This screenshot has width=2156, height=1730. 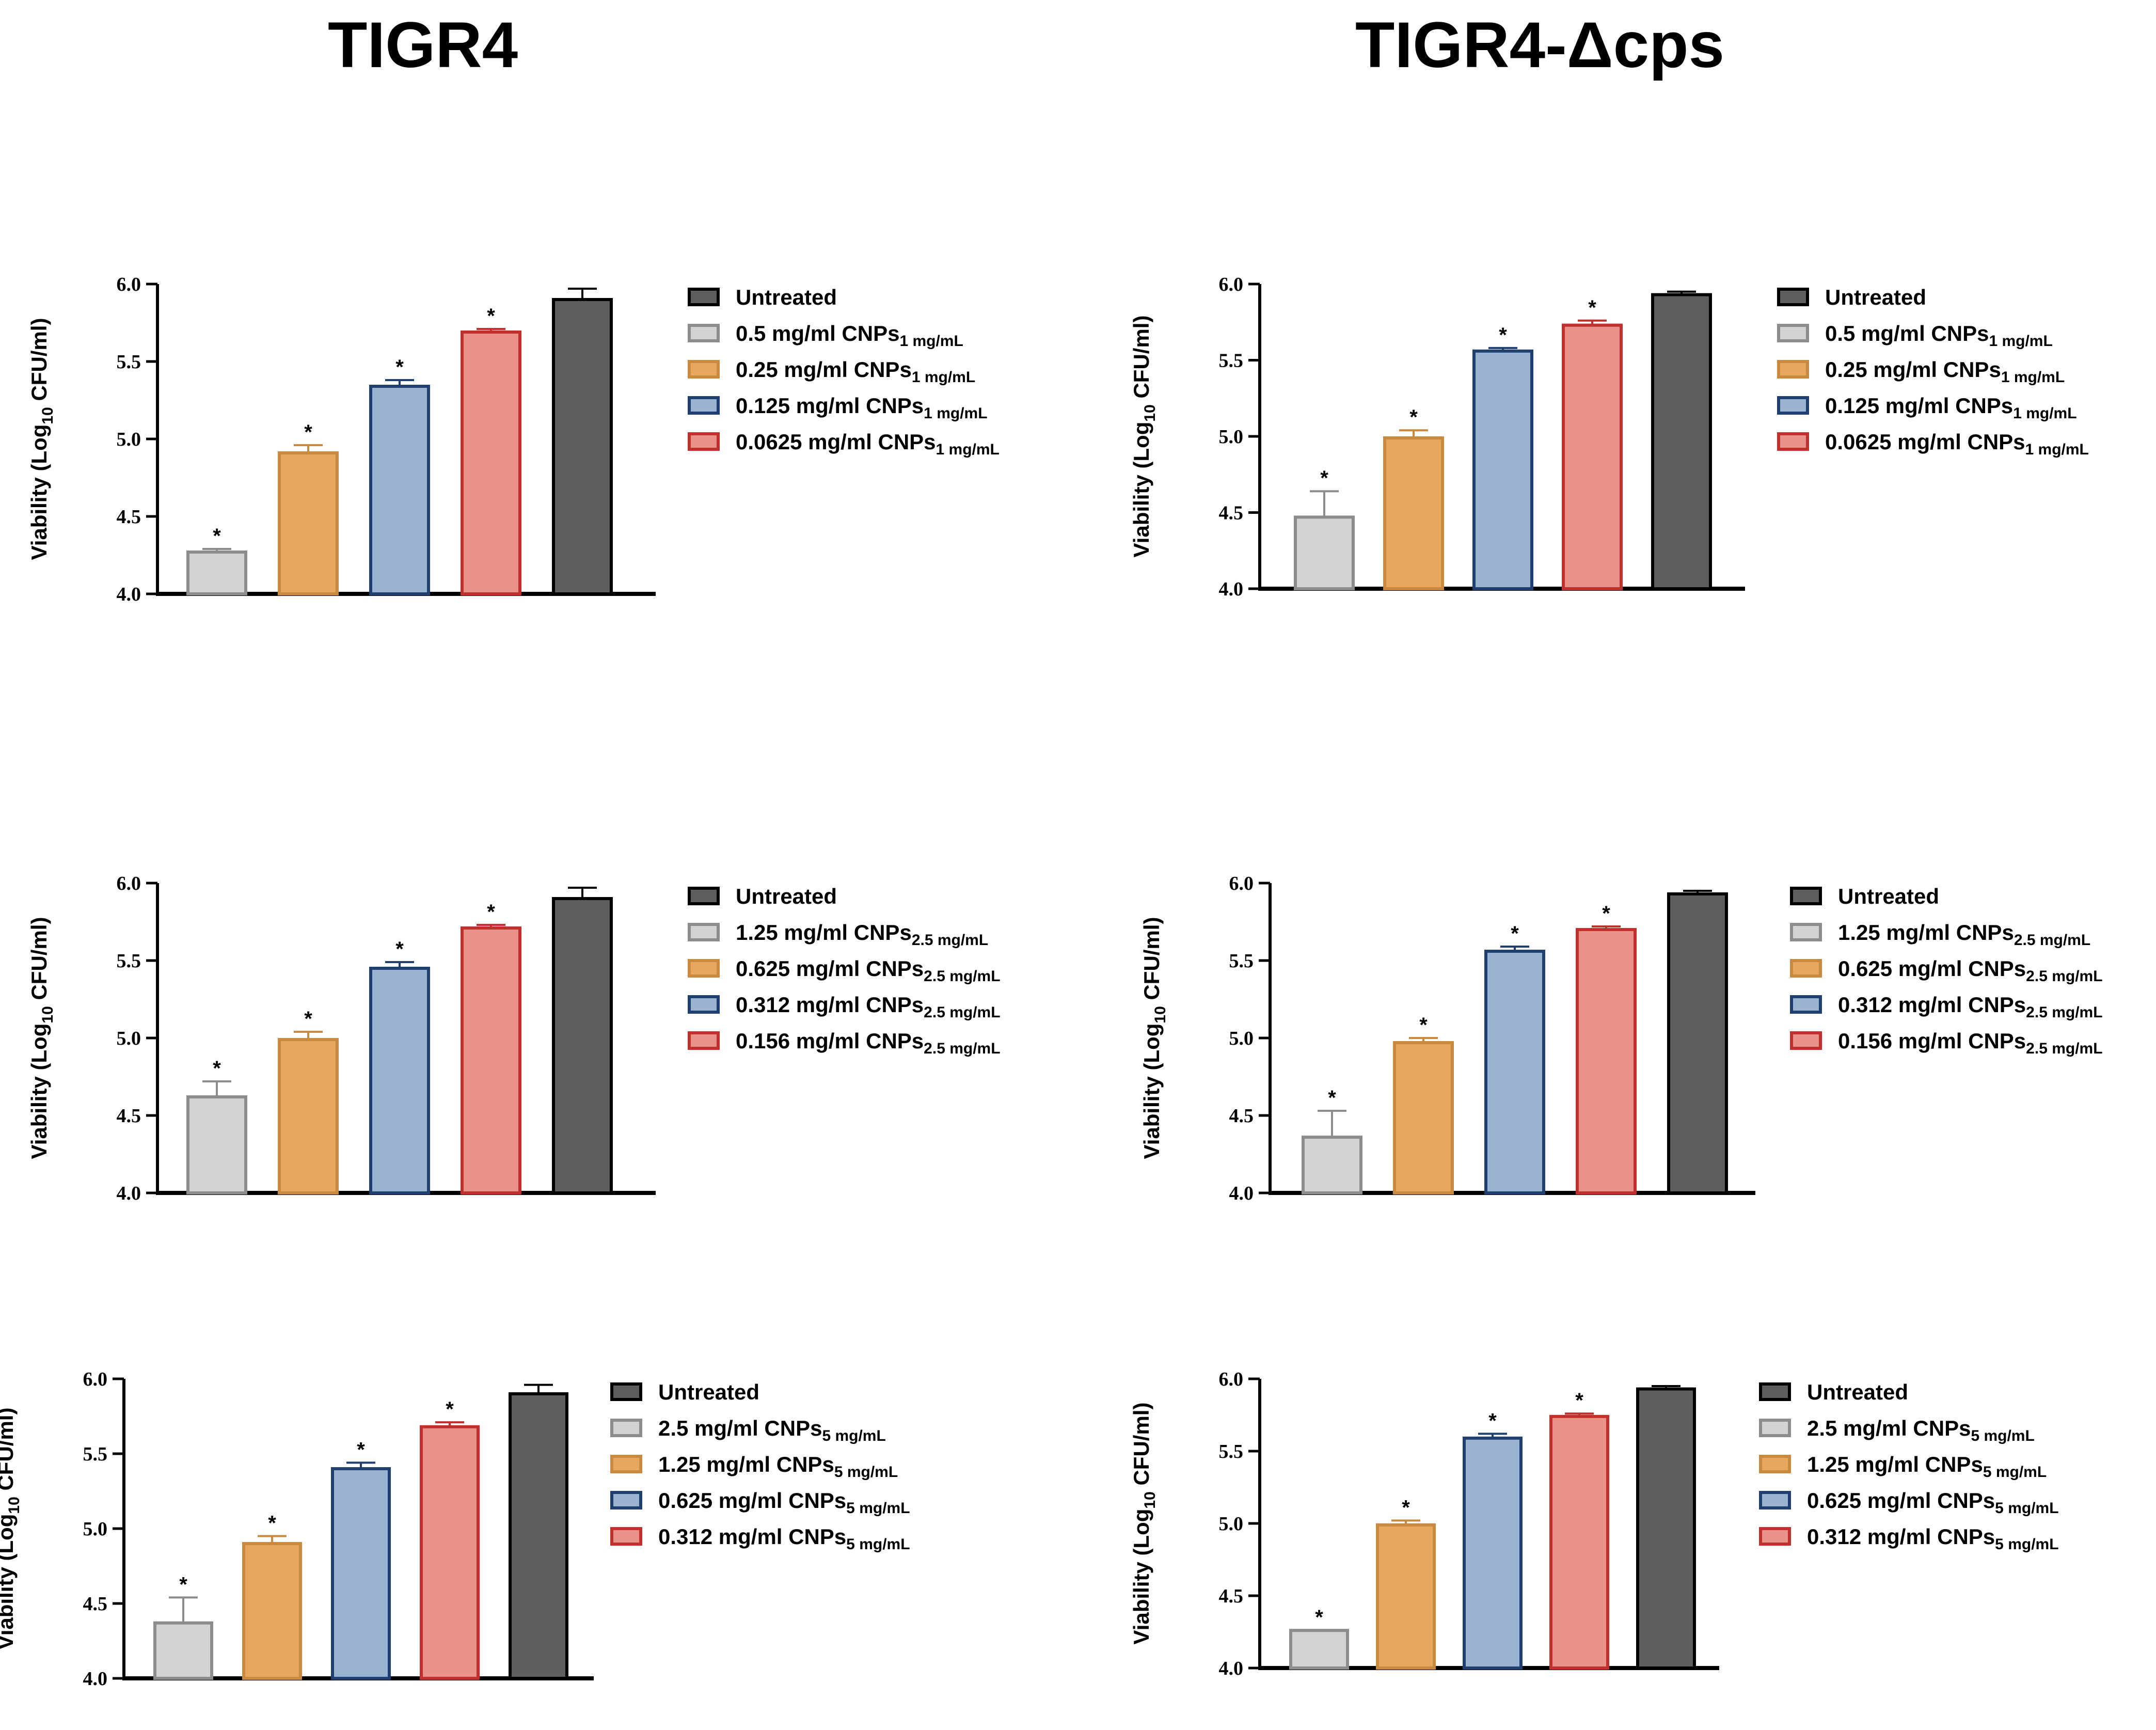 I want to click on legend-label: 0.312 mg/ml CNPs5 mg/mL, so click(x=1933, y=1539).